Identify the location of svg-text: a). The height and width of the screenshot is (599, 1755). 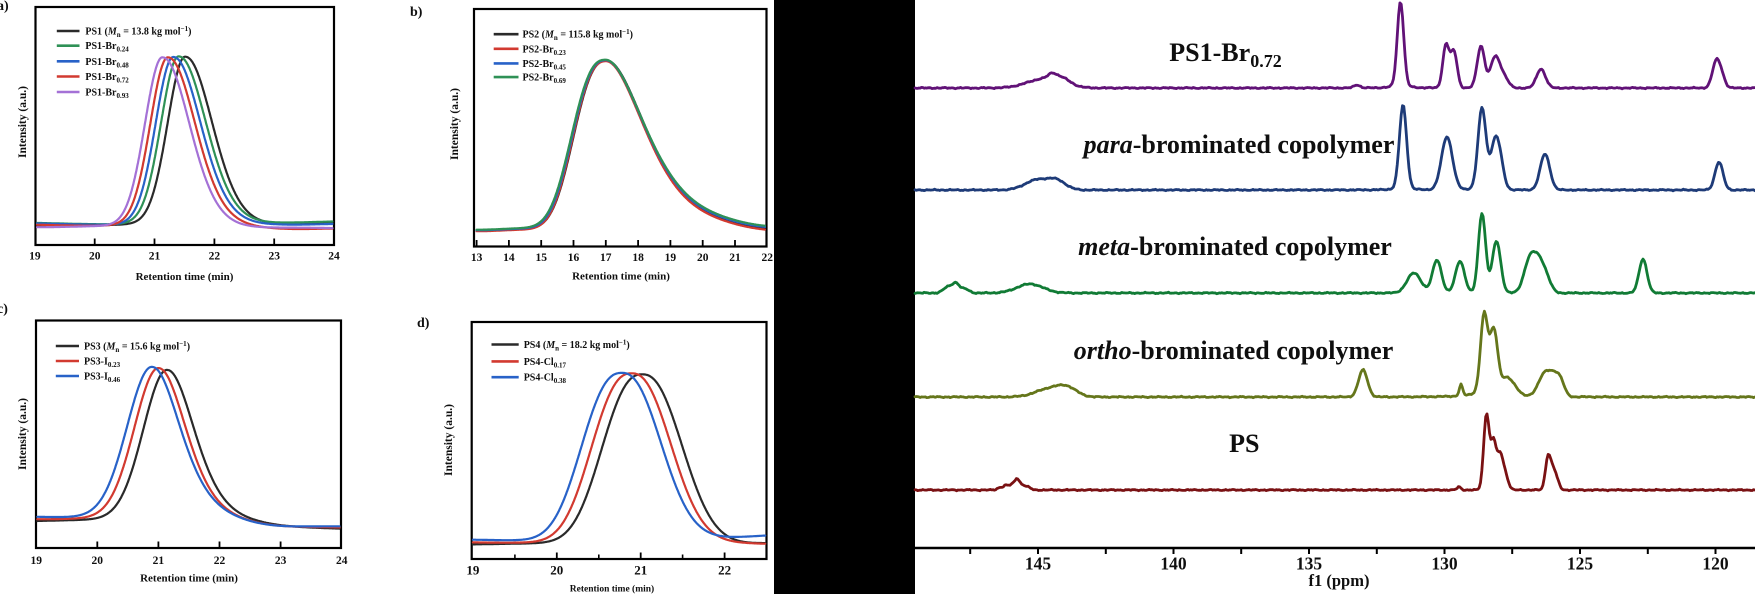
(4, 7).